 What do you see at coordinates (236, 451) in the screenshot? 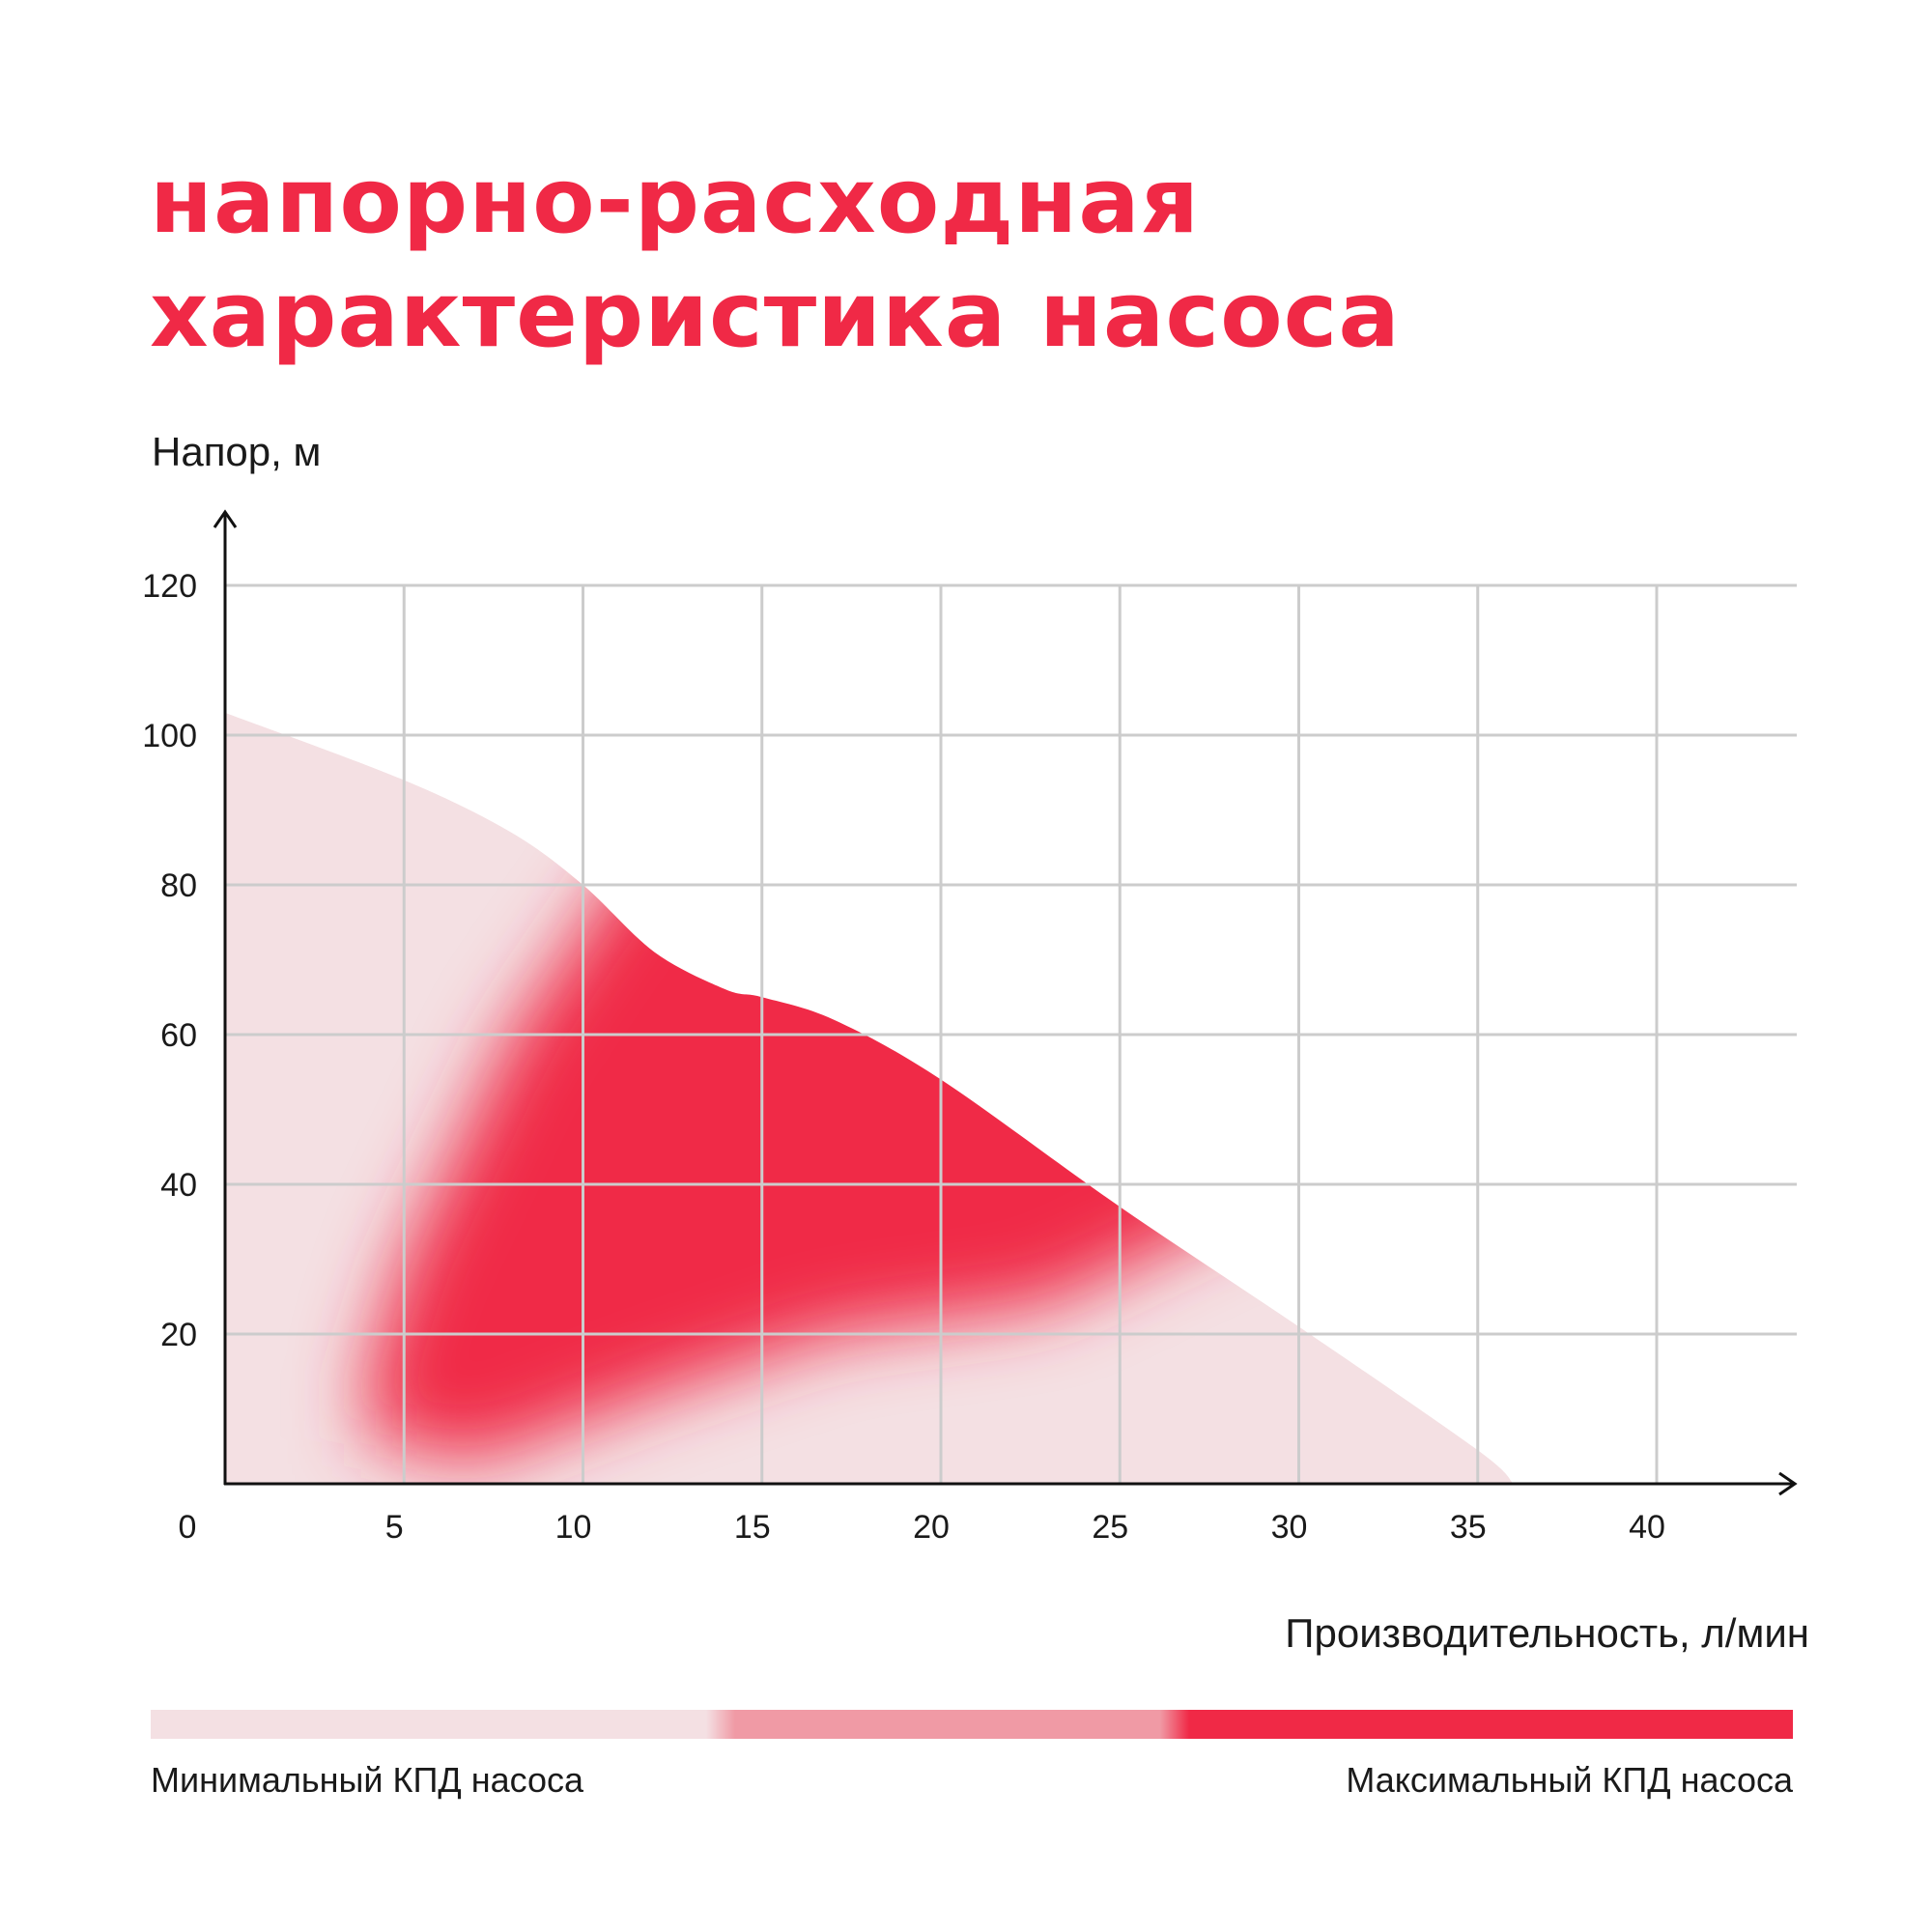
I see `y-axis-label: Напор, м` at bounding box center [236, 451].